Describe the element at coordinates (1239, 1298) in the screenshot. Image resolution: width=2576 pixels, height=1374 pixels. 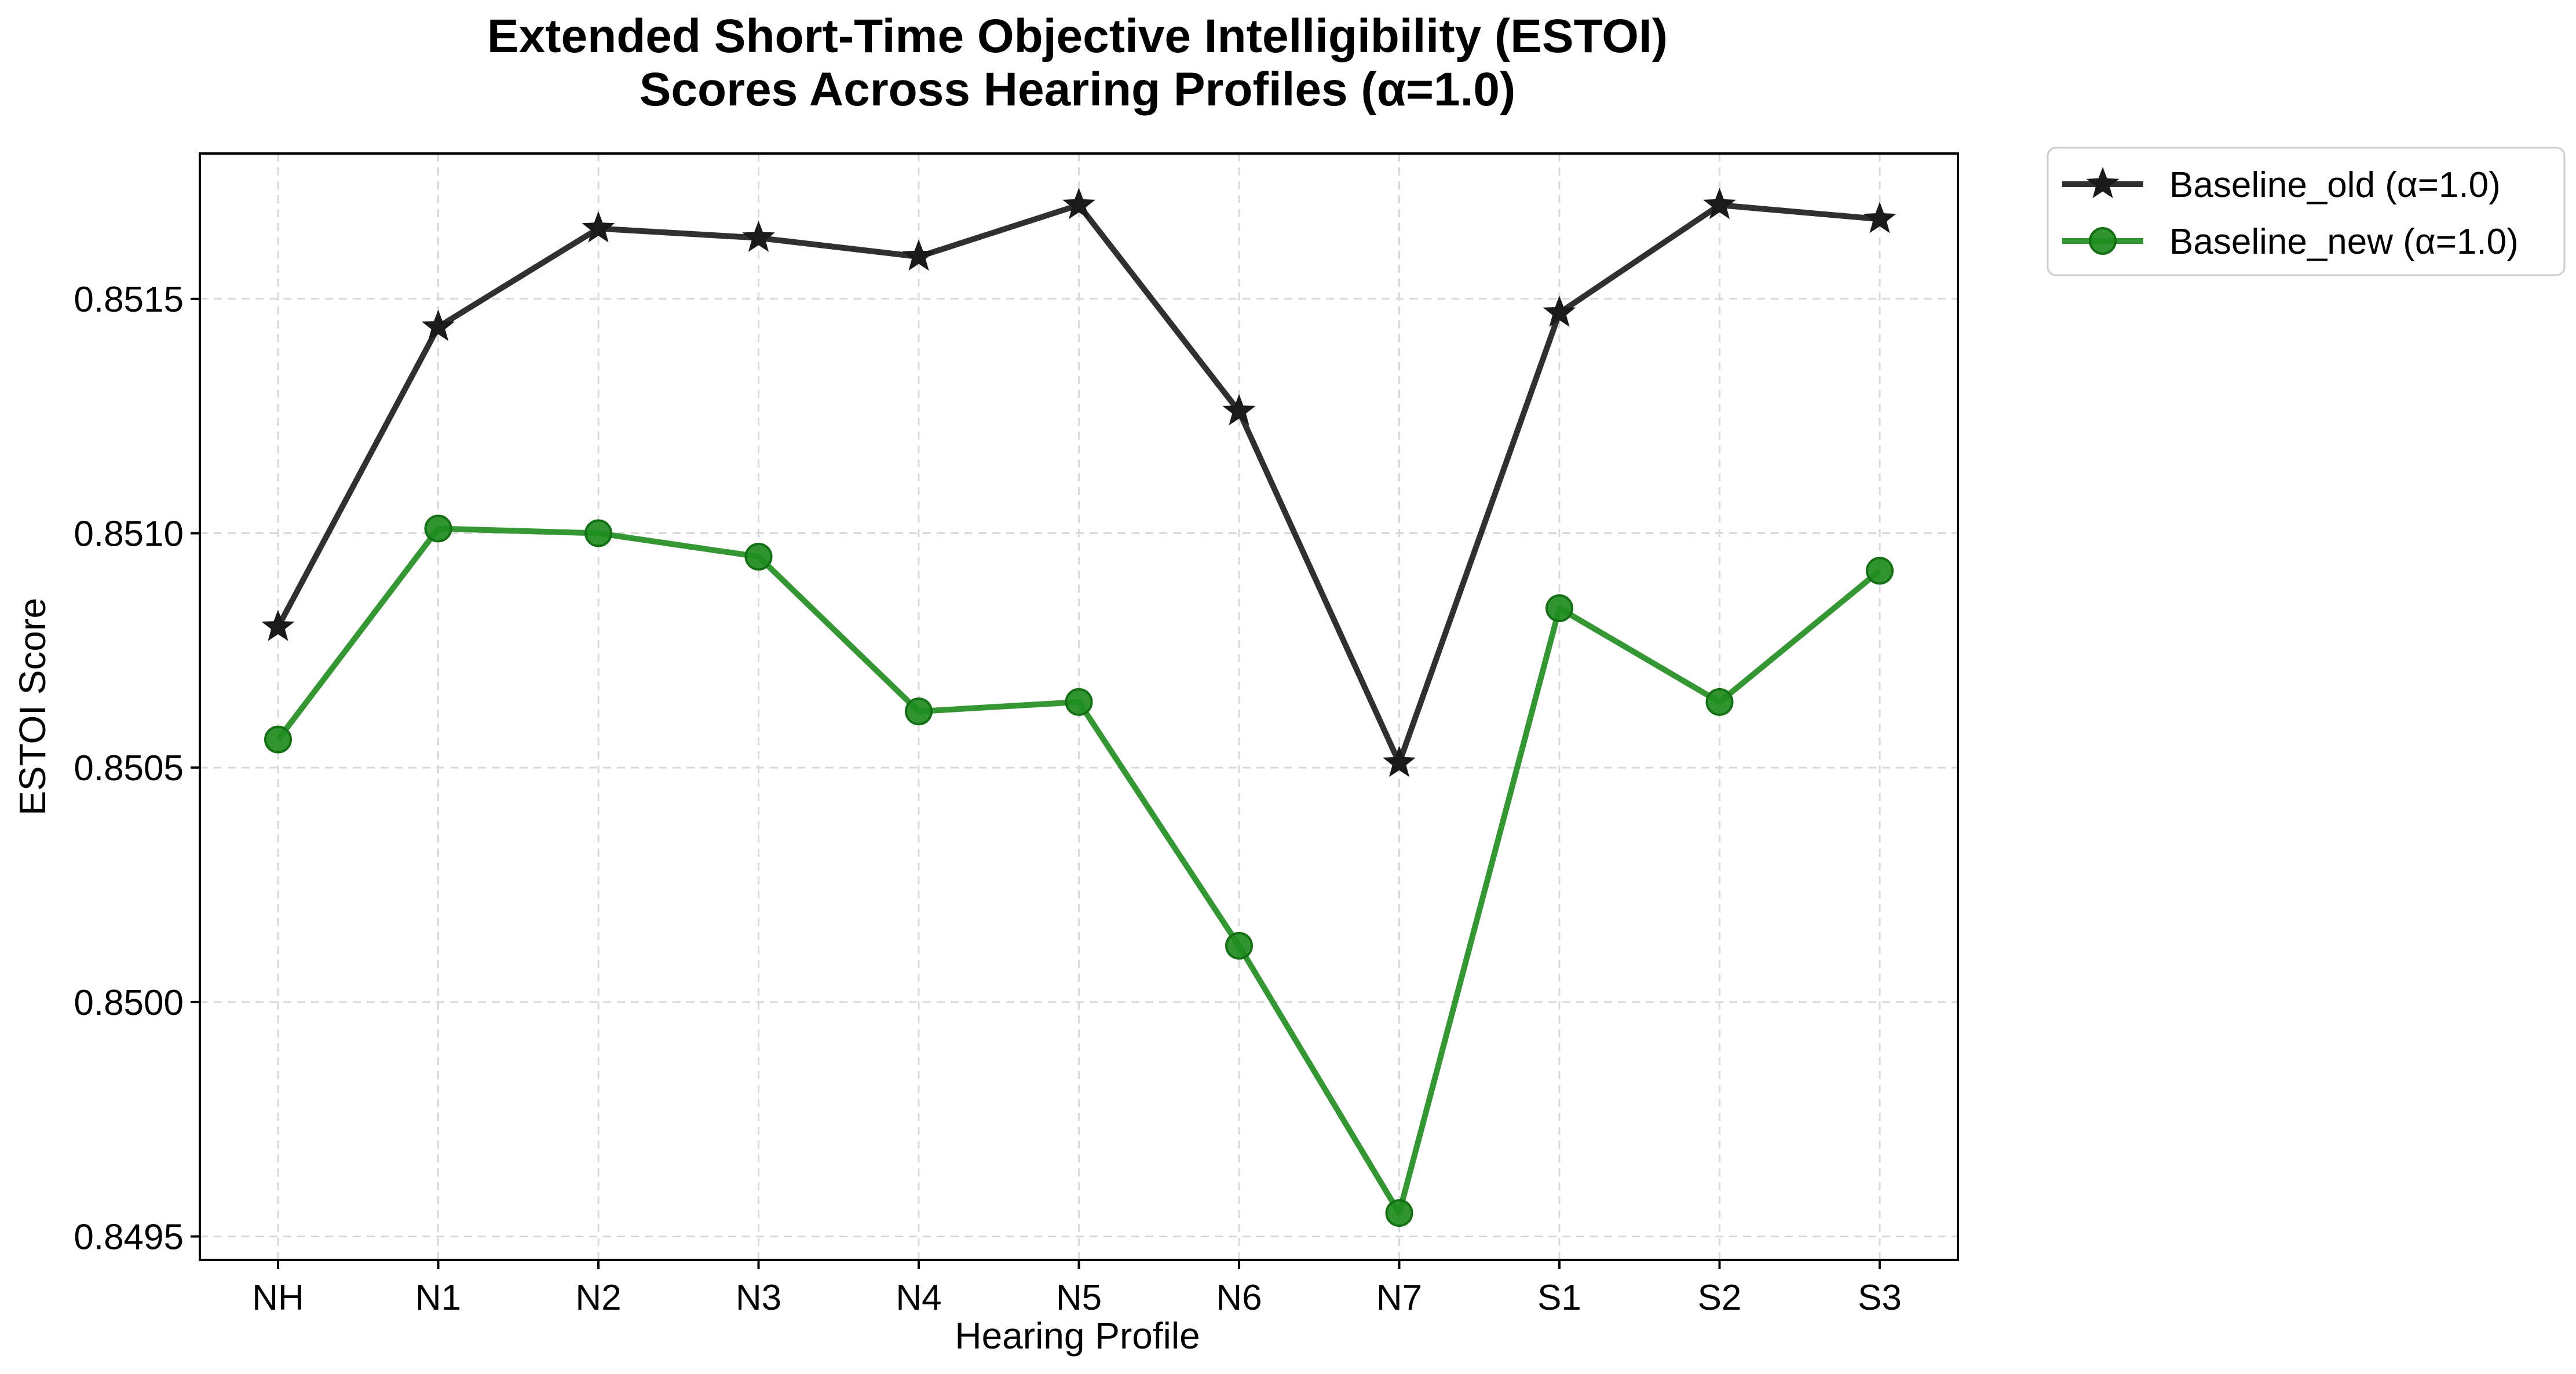
I see `x-tick-label: N6` at that location.